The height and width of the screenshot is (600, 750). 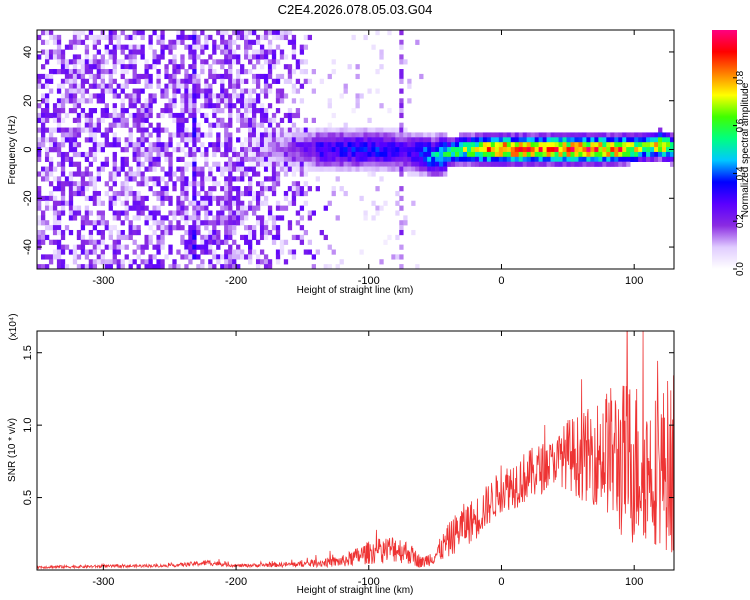 What do you see at coordinates (740, 77) in the screenshot?
I see `colorbar-tick-label: 0.8` at bounding box center [740, 77].